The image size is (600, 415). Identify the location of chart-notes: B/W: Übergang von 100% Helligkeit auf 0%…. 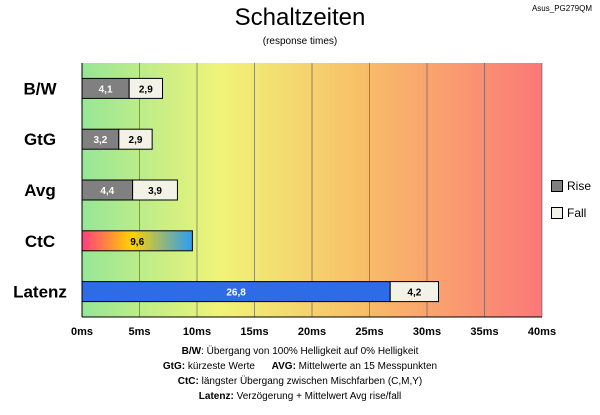
(300, 374).